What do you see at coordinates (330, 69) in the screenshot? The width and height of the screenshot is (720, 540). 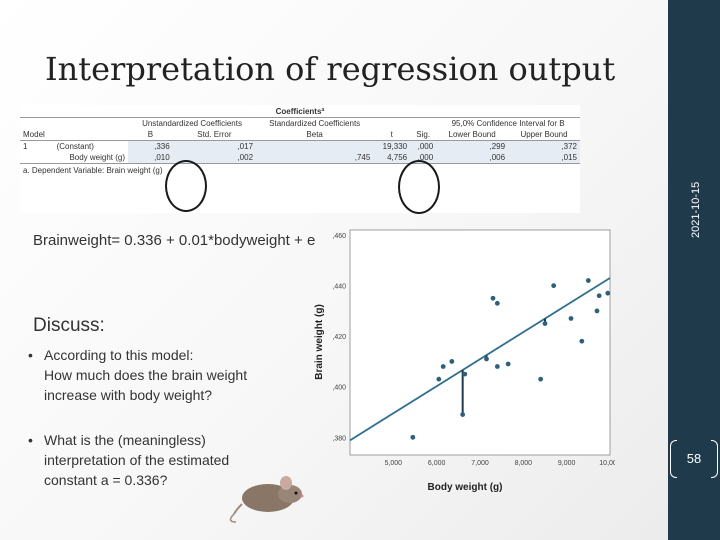 I see `slide-title: Interpretation of regression output` at bounding box center [330, 69].